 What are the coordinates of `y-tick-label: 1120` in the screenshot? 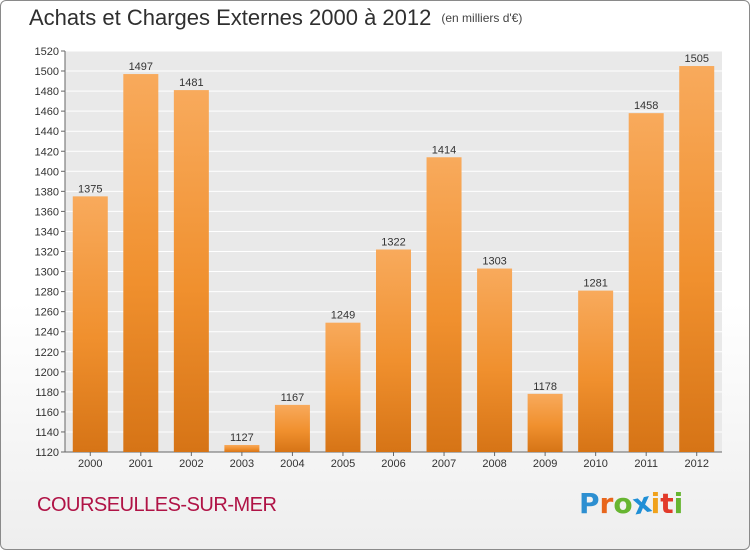 It's located at (47, 453).